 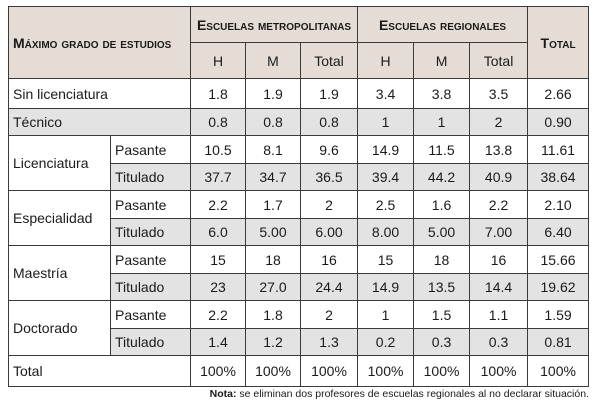 What do you see at coordinates (99, 371) in the screenshot?
I see `row-label: Total` at bounding box center [99, 371].